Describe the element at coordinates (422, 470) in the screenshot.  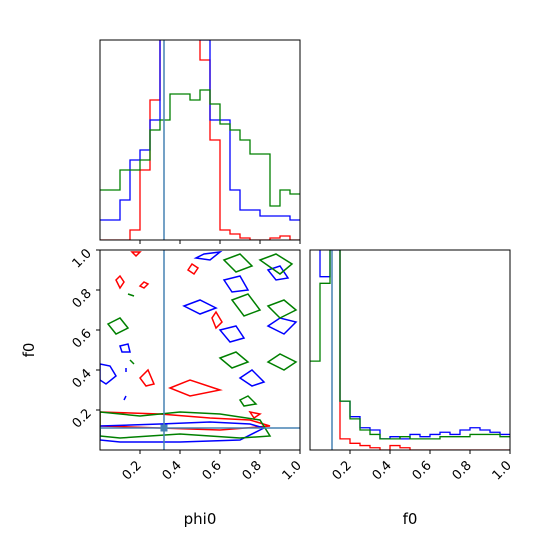
I see `tick-label-x-f0: 0.6` at that location.